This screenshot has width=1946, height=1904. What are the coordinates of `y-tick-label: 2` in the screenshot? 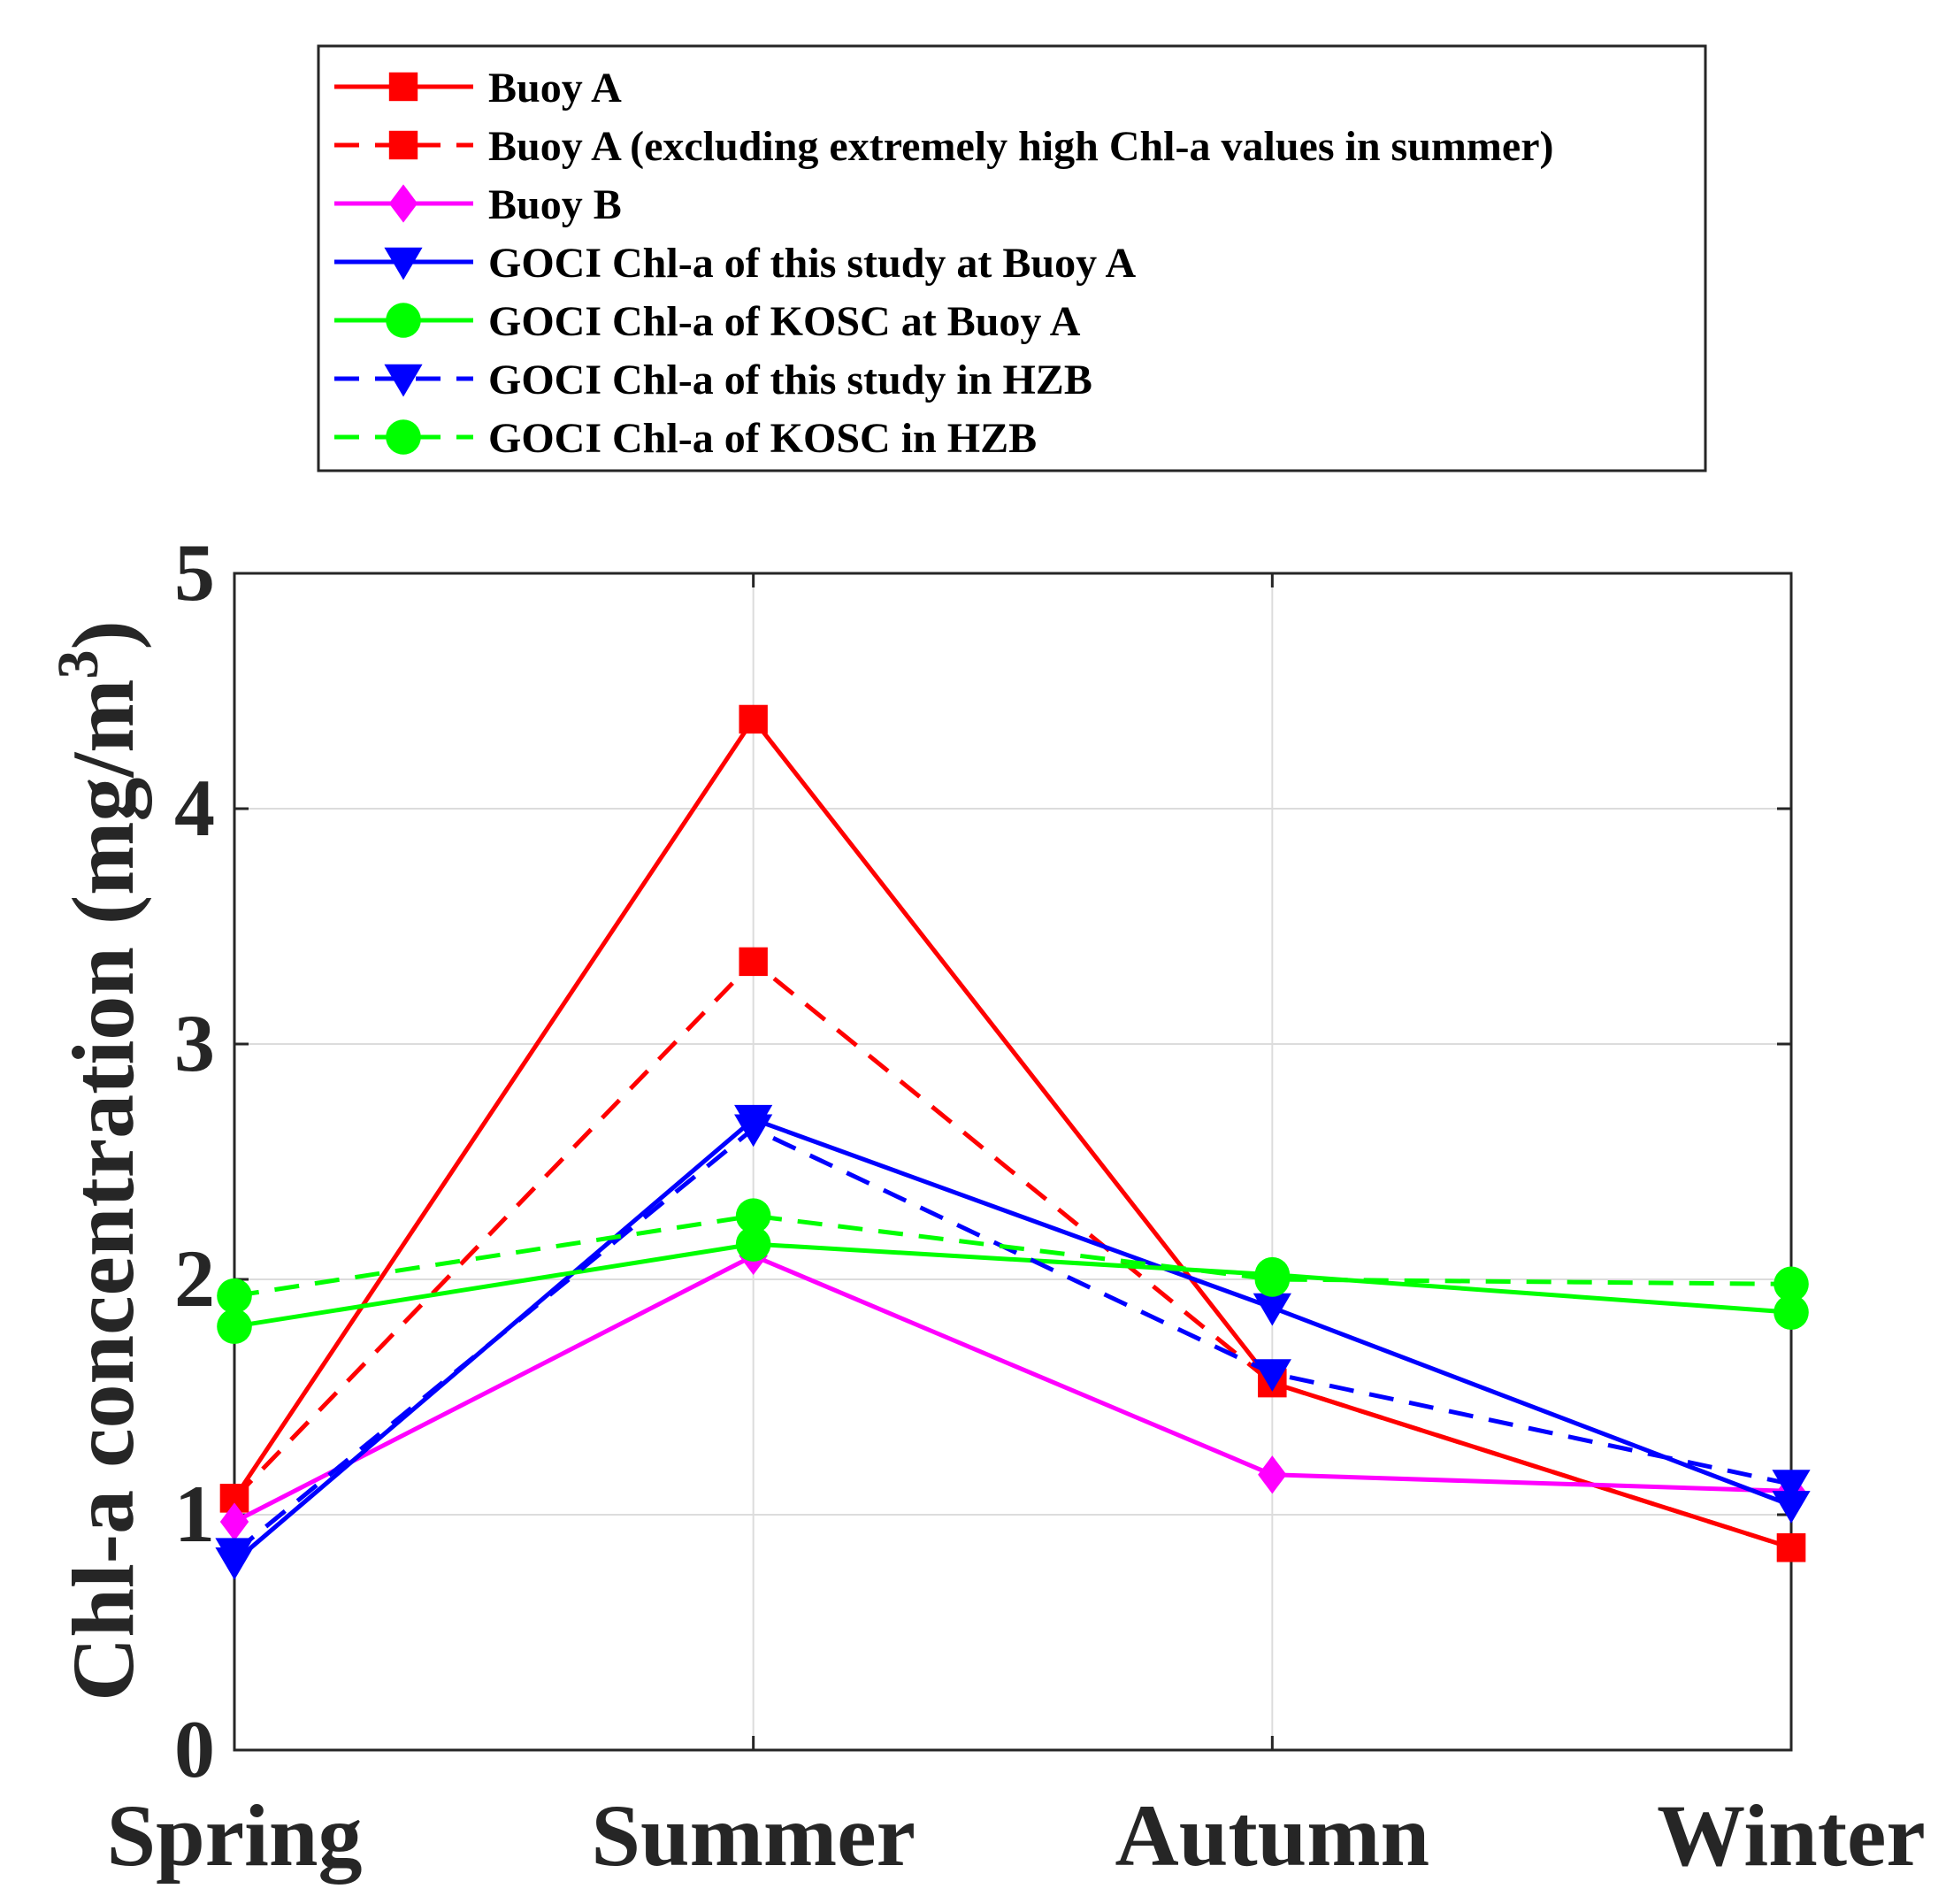 It's located at (194, 1278).